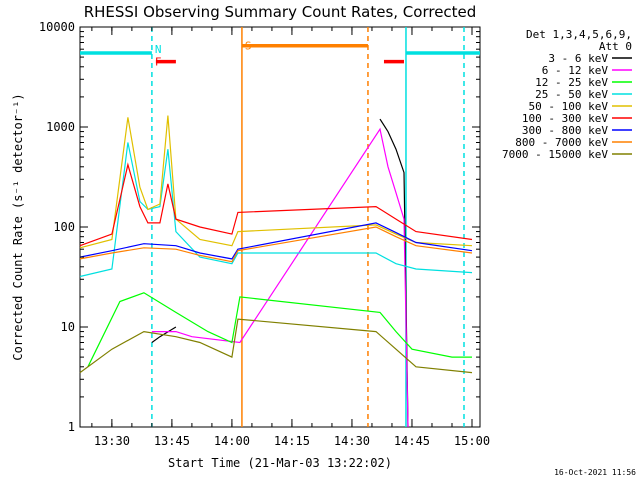  I want to click on annotations: NF S, so click(203, 54).